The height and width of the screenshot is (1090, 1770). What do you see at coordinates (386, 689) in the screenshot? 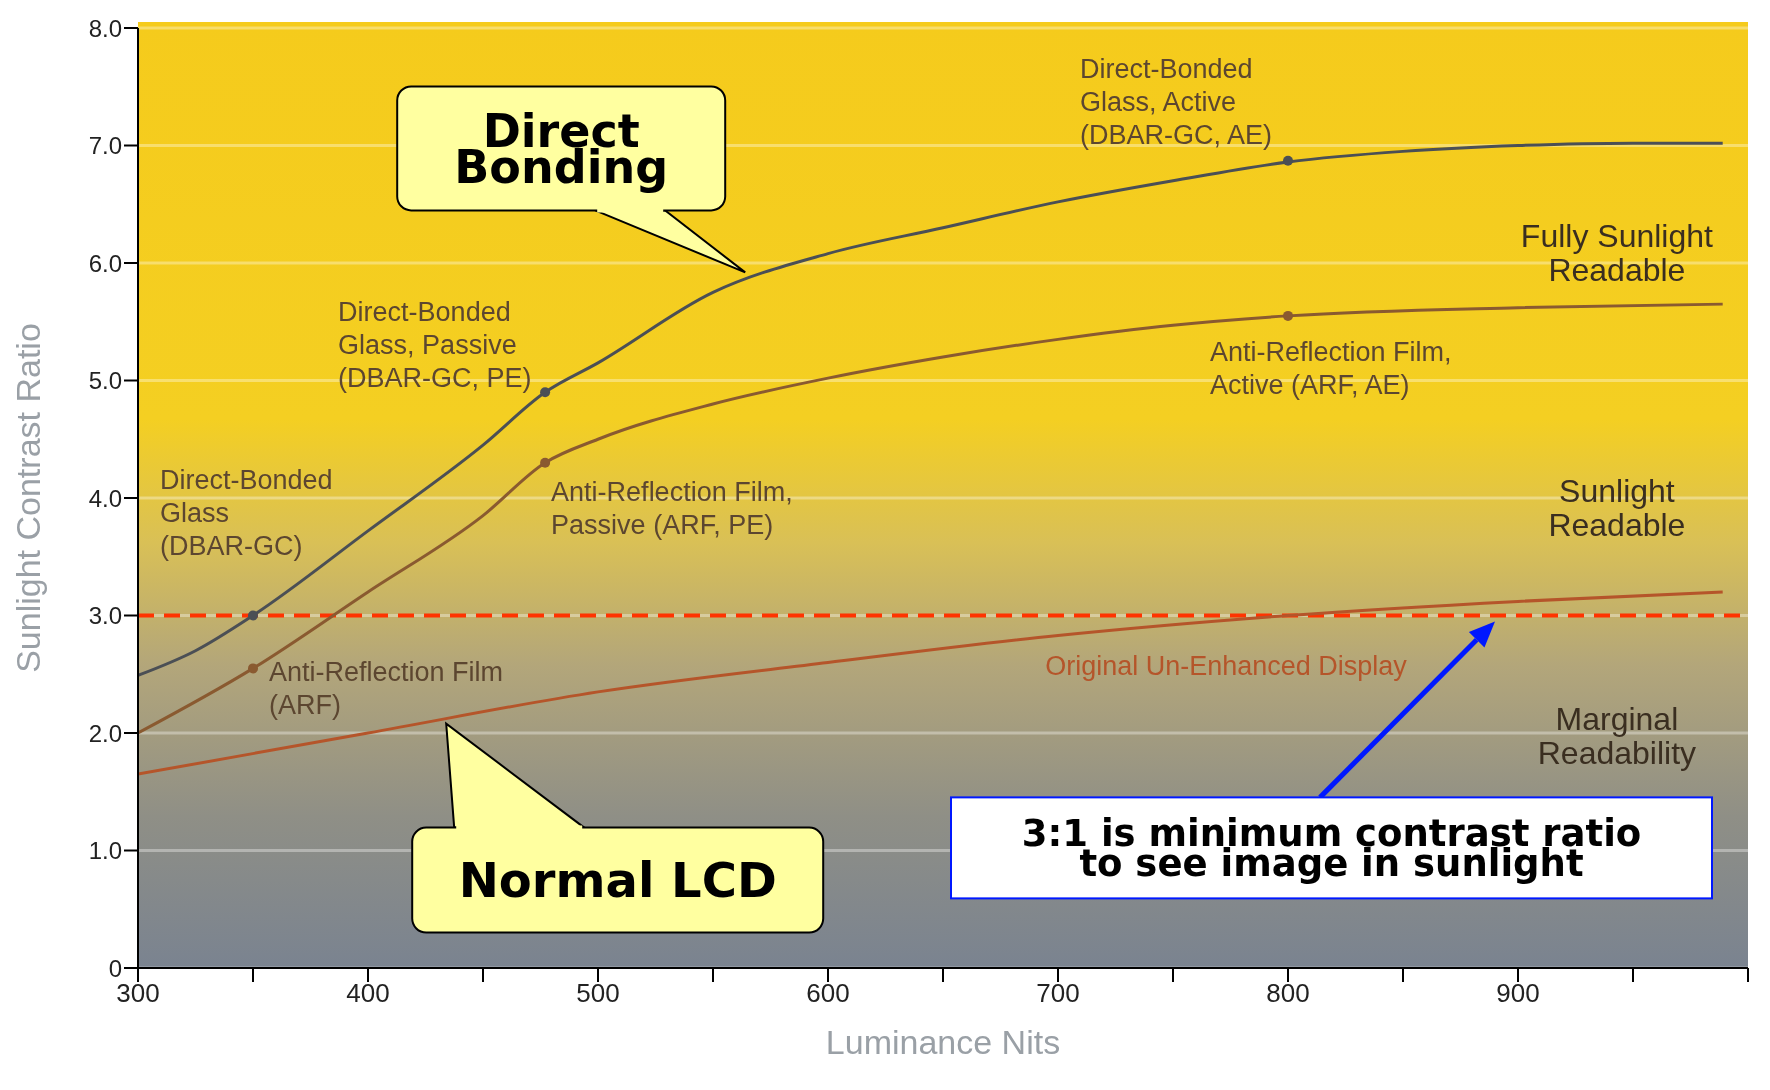
I see `annotation: Anti-Reflection Film (ARF)` at bounding box center [386, 689].